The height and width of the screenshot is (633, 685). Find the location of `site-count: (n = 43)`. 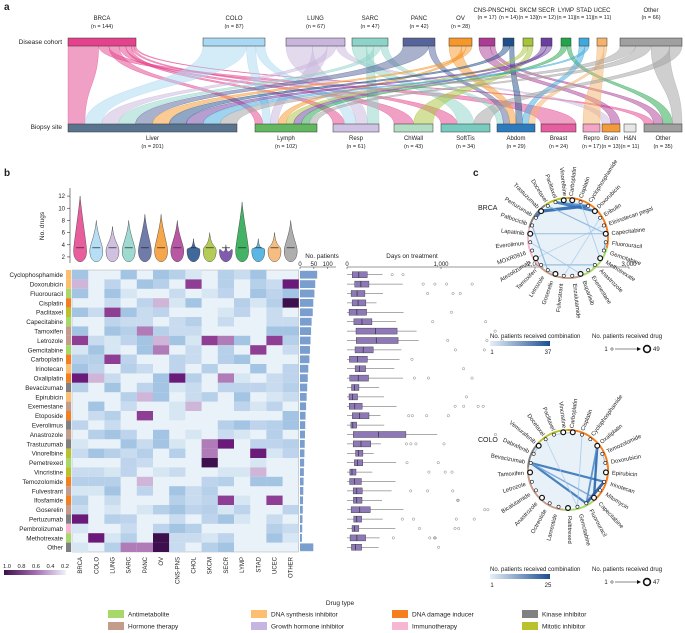

site-count: (n = 43) is located at coordinates (413, 147).